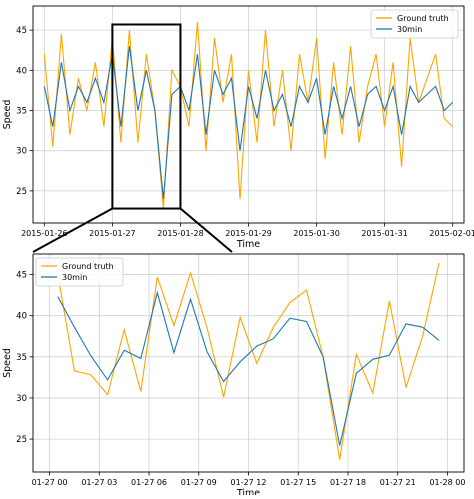  Describe the element at coordinates (146, 116) in the screenshot. I see `zoom-box` at that location.